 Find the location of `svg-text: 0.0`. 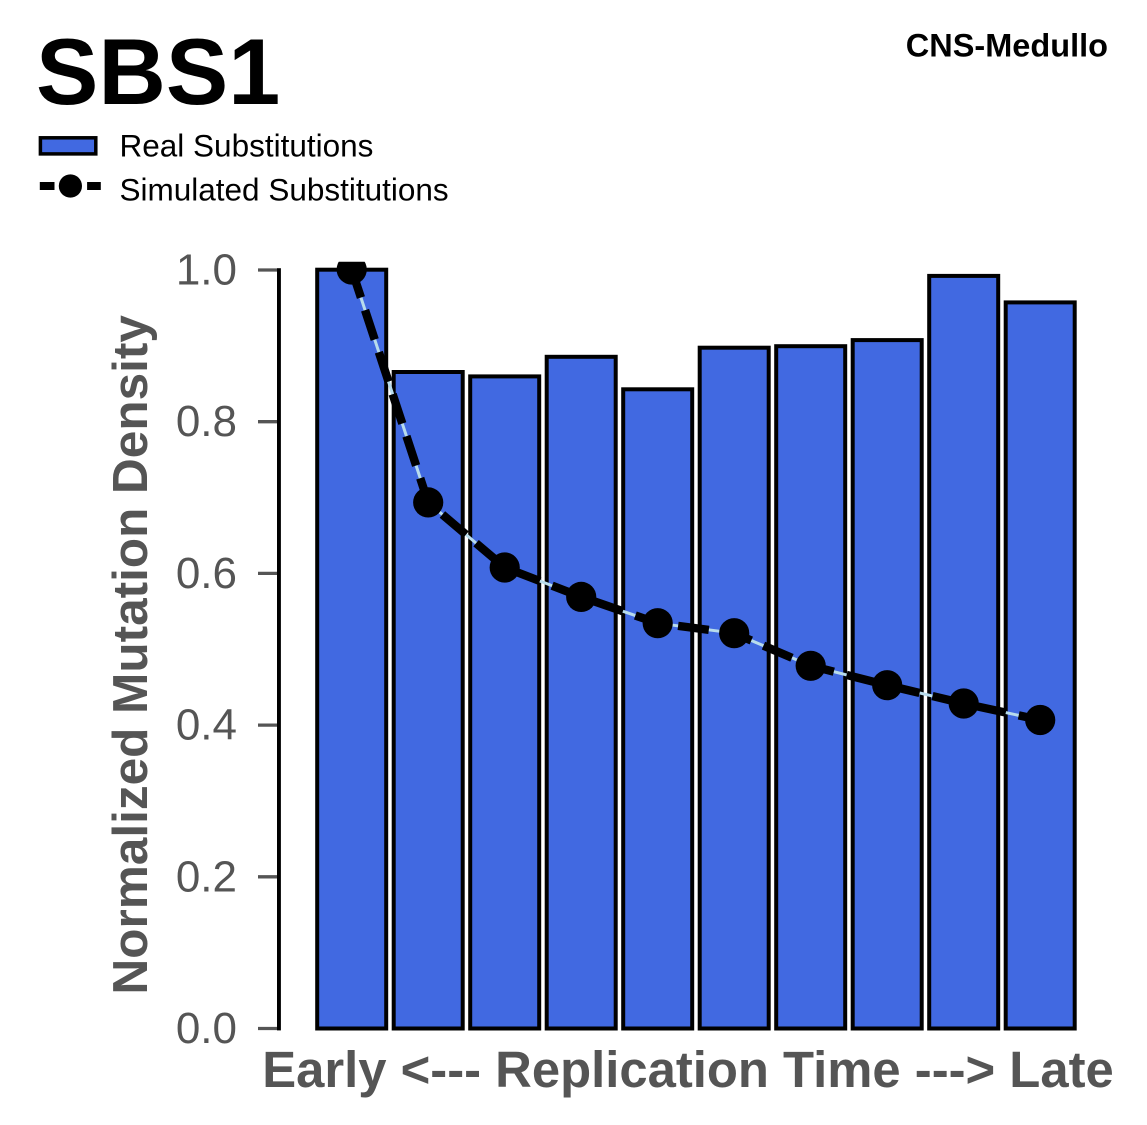

svg-text: 0.0 is located at coordinates (206, 1028).